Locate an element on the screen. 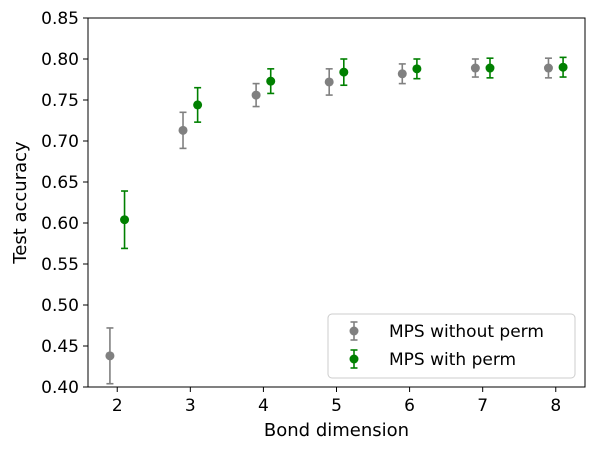 The width and height of the screenshot is (593, 454). legend-box is located at coordinates (451, 346).